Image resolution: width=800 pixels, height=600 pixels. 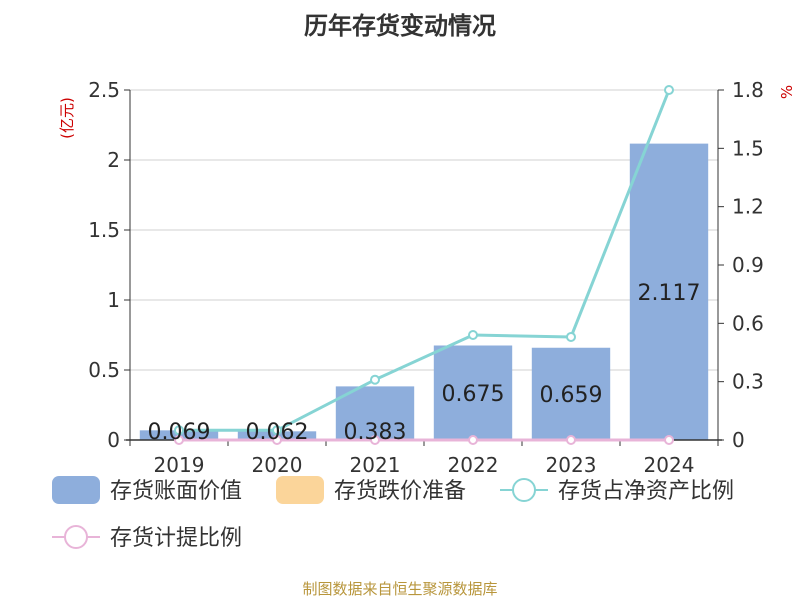 I want to click on source-note: 制图数据来自恒生聚源数据库, so click(x=399, y=589).